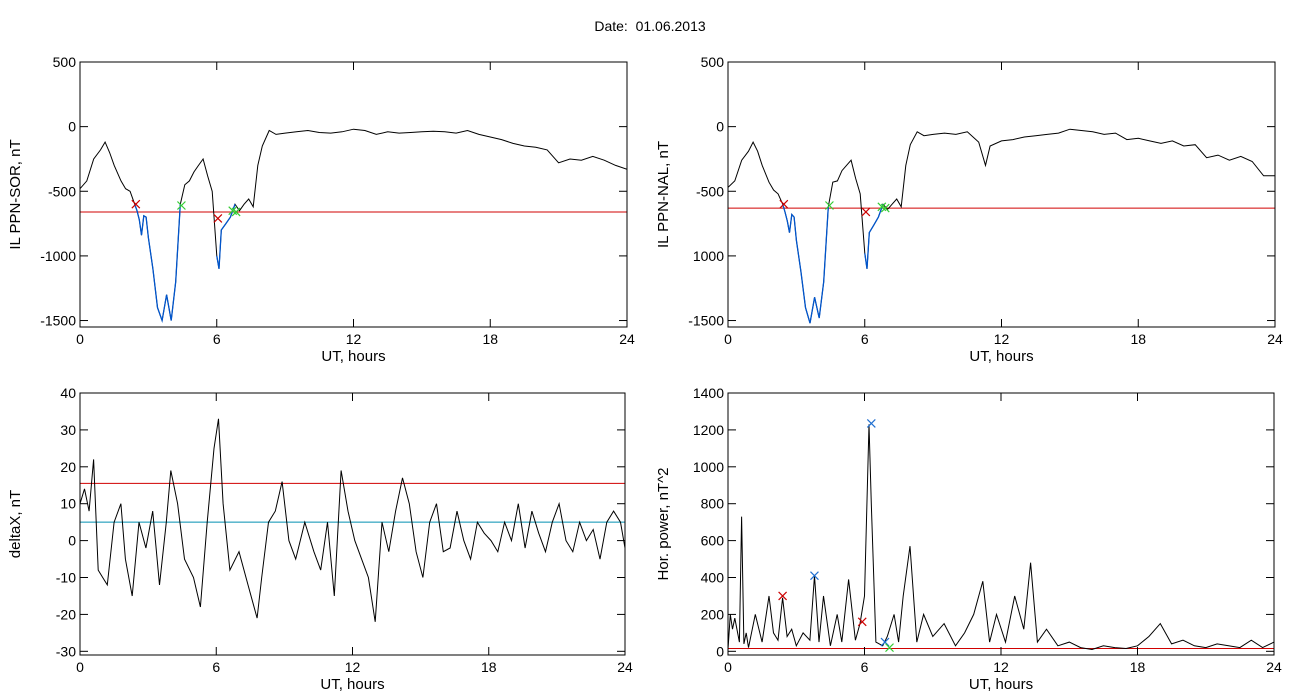 This screenshot has width=1300, height=700. I want to click on y-tick-label: 30, so click(68, 430).